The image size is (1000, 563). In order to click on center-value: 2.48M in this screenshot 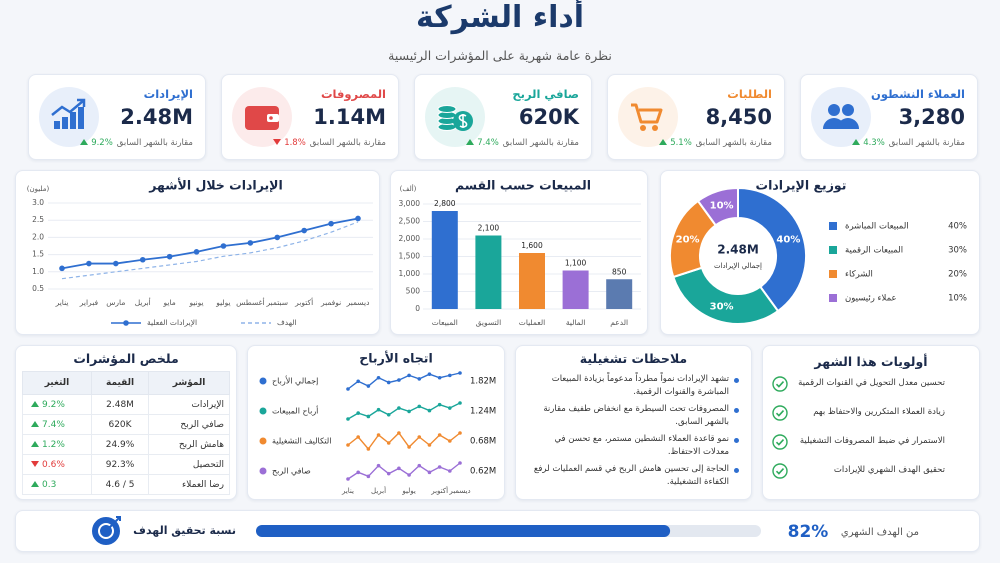, I will do `click(738, 250)`.